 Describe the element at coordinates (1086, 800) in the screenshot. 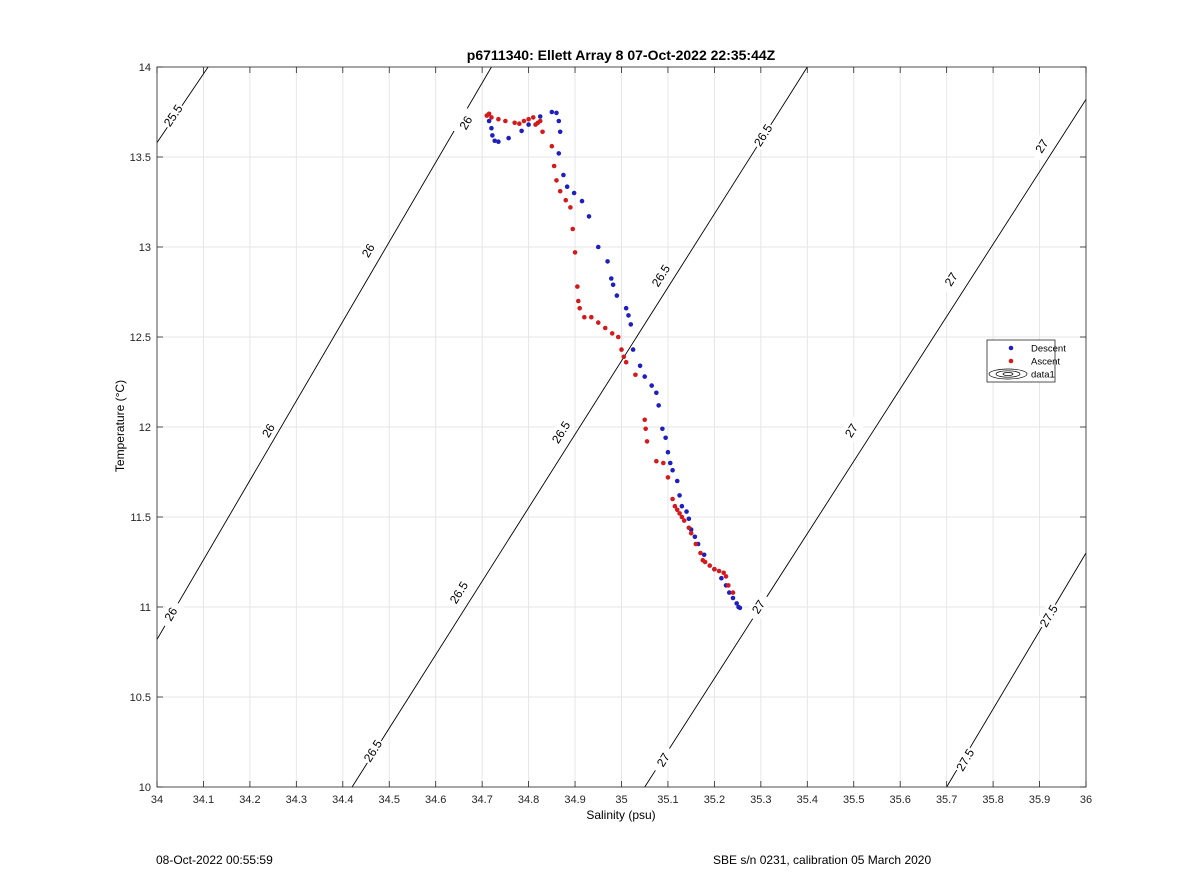

I see `x-tick-label: 36` at that location.